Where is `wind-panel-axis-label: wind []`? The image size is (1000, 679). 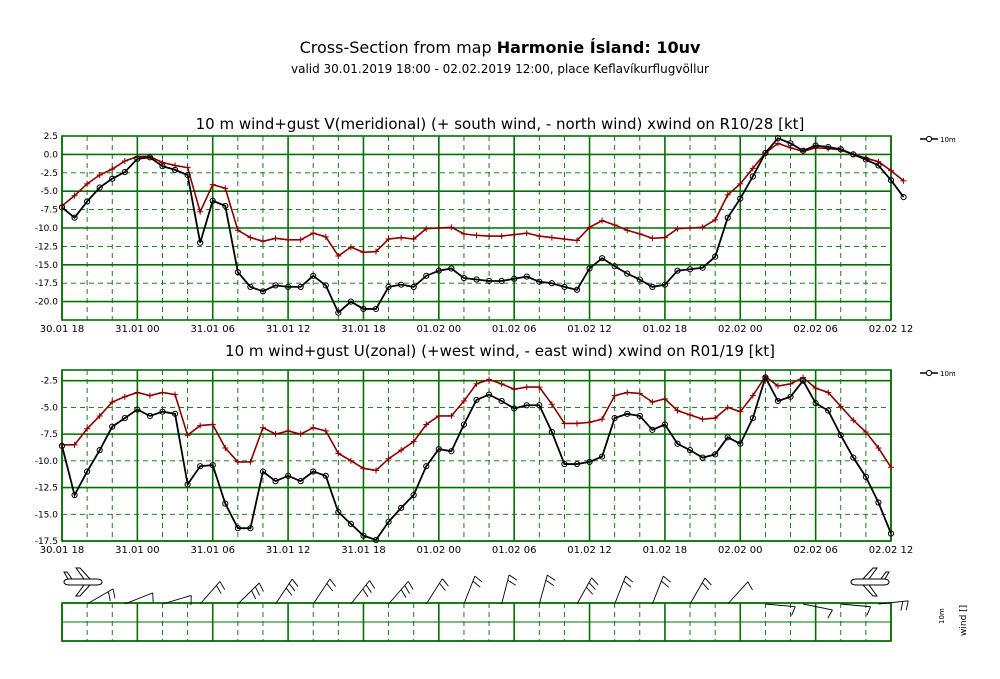 wind-panel-axis-label: wind [] is located at coordinates (964, 620).